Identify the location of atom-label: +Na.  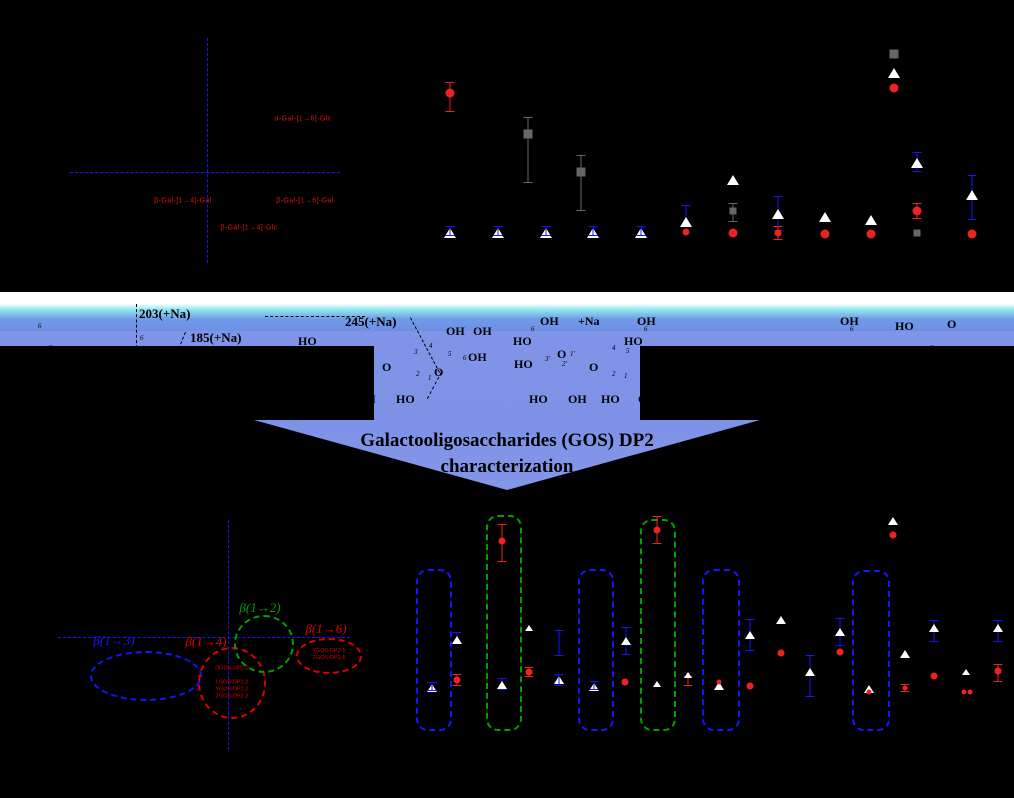
(589, 321).